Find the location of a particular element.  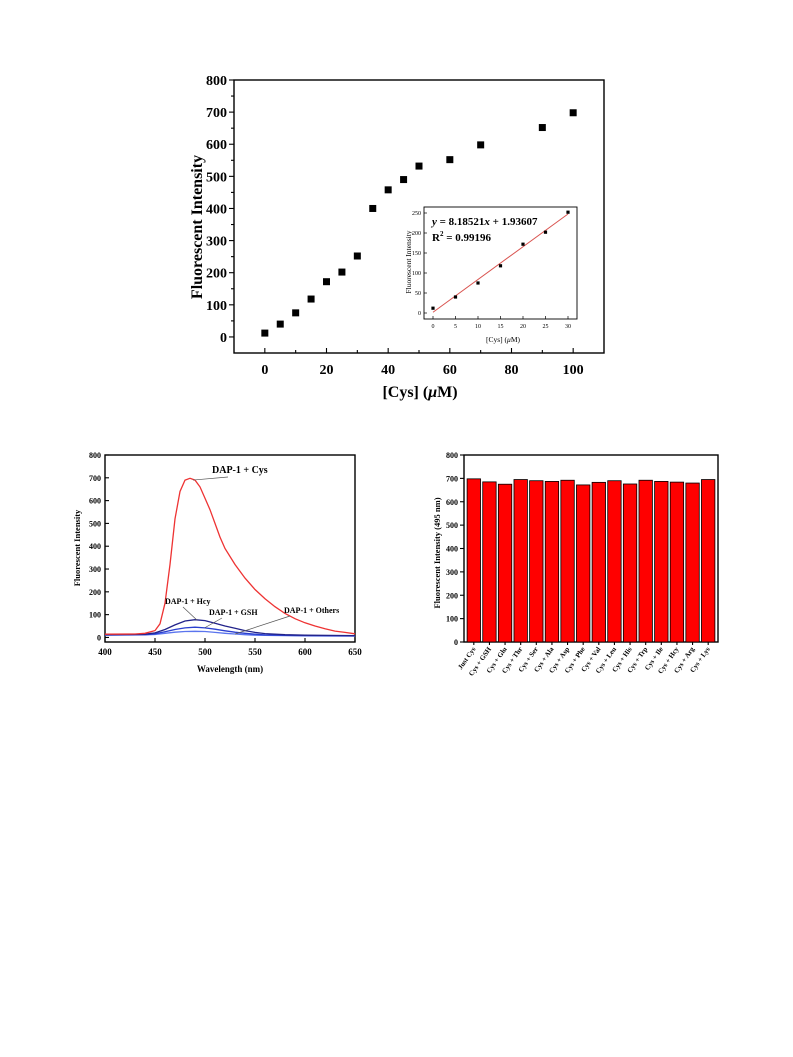

spectra-y-tick-label: 100 is located at coordinates (95, 615).